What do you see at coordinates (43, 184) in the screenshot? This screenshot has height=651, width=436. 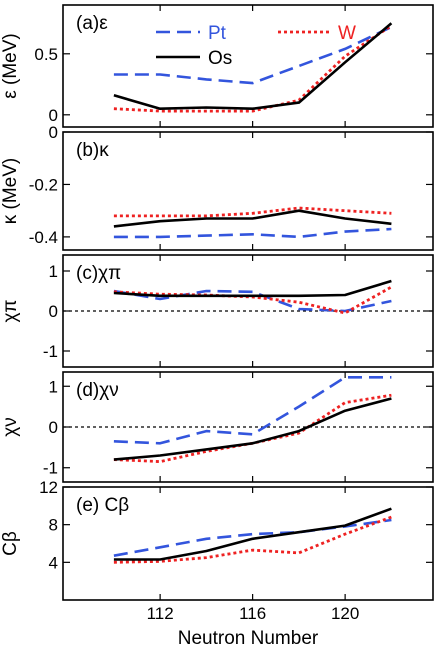 I see `y-tick-label: -0.2` at bounding box center [43, 184].